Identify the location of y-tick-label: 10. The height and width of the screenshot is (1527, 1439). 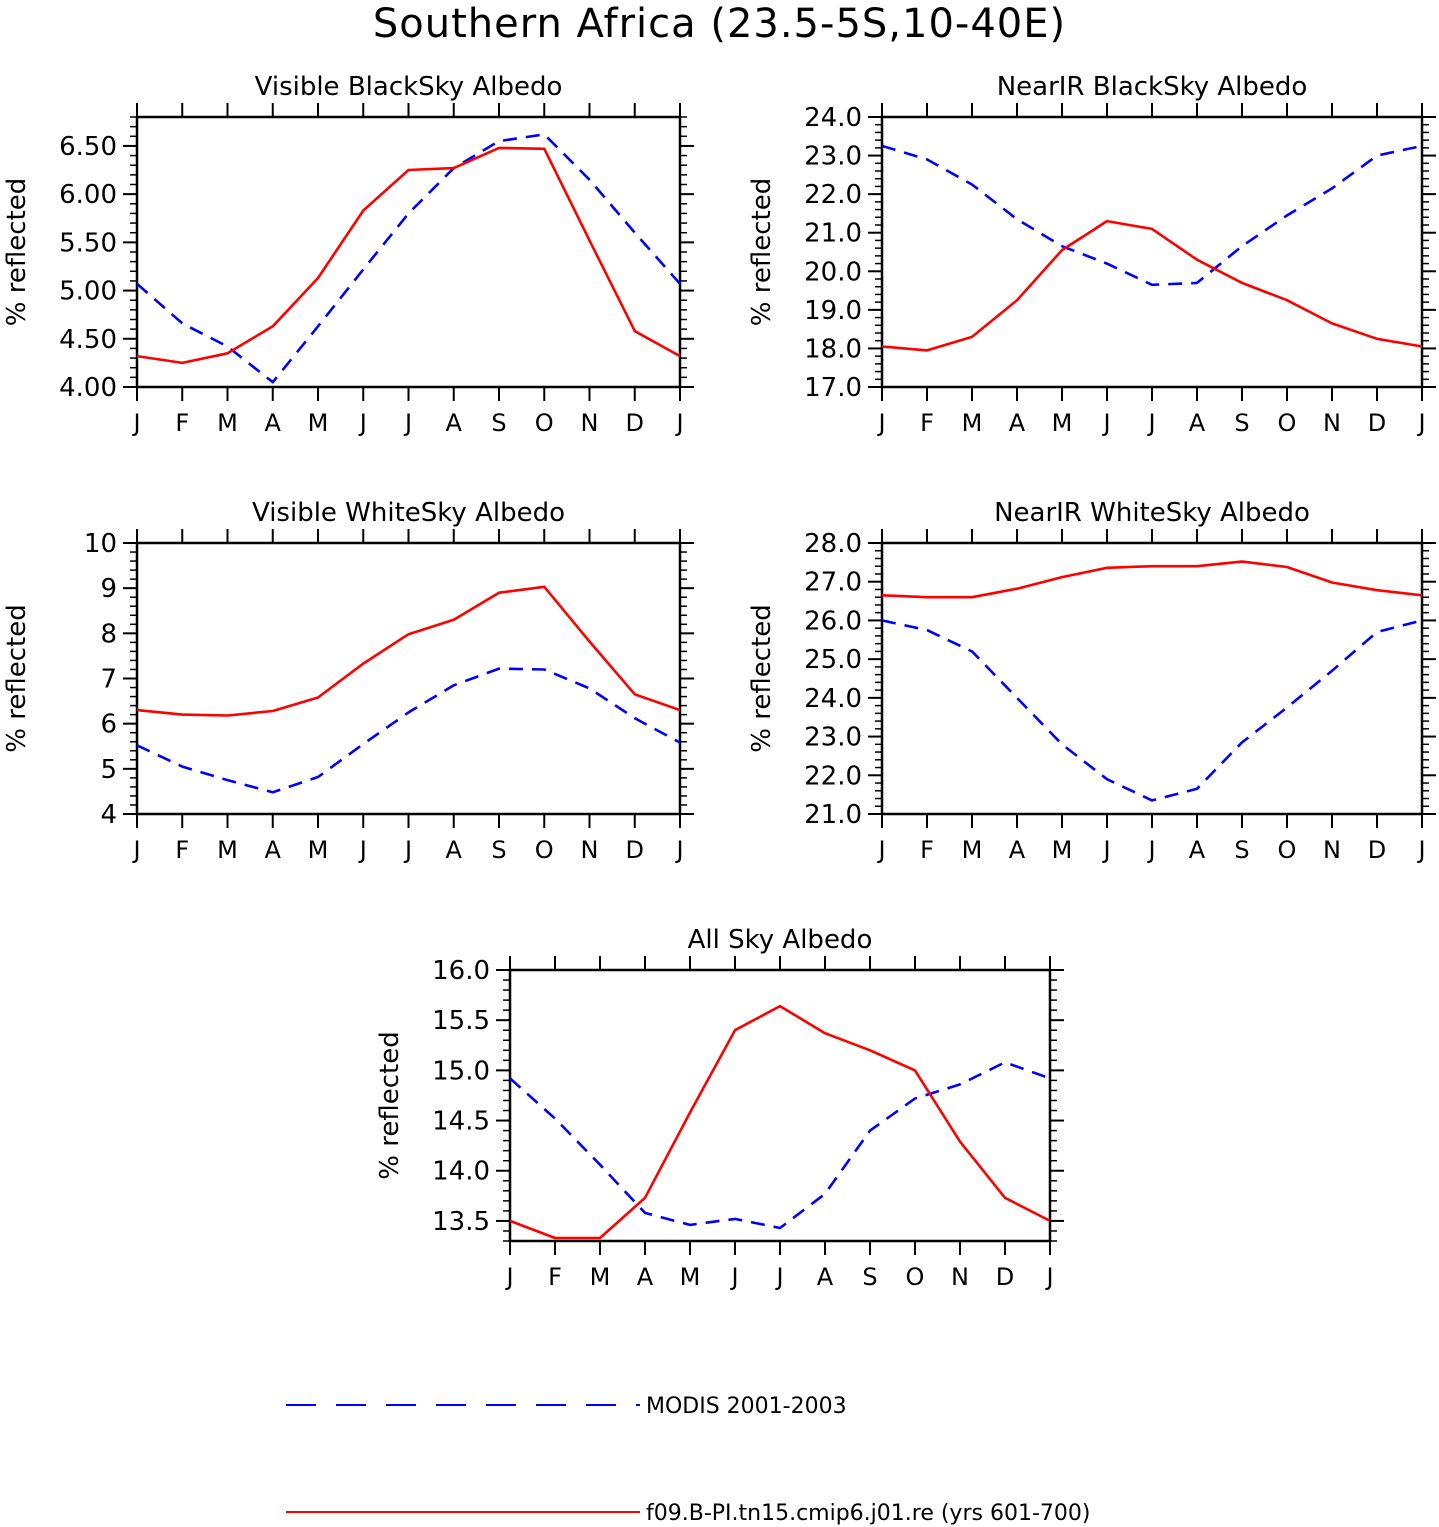
(100, 544).